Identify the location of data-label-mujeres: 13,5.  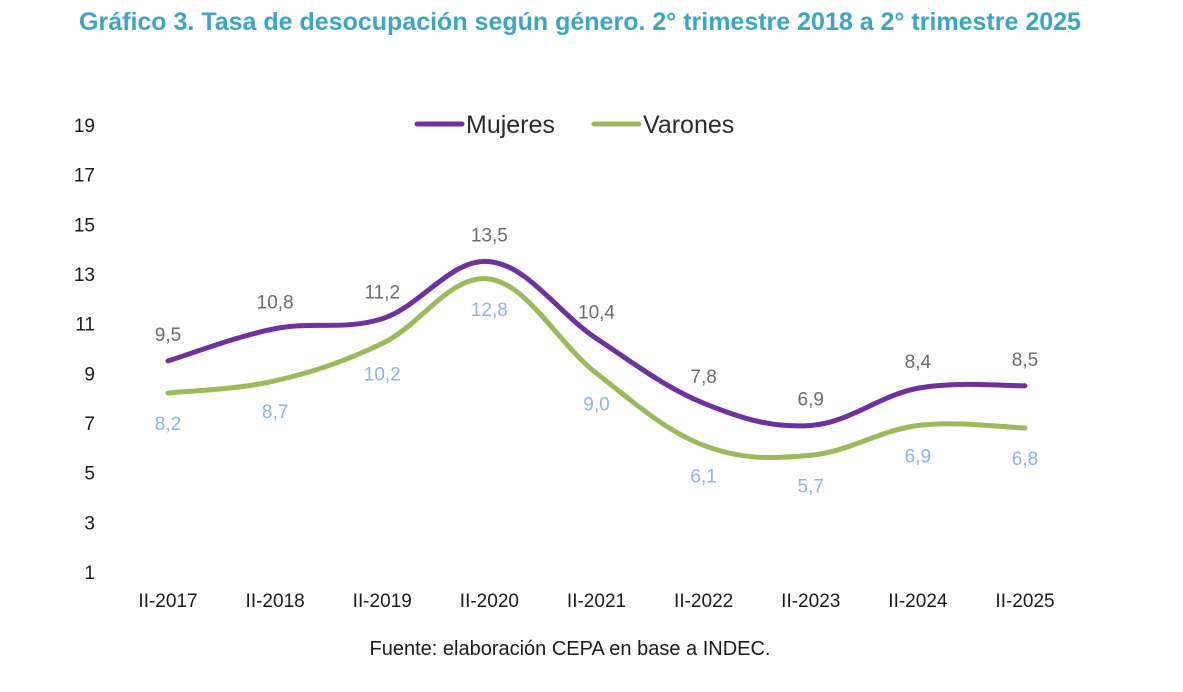
(489, 236).